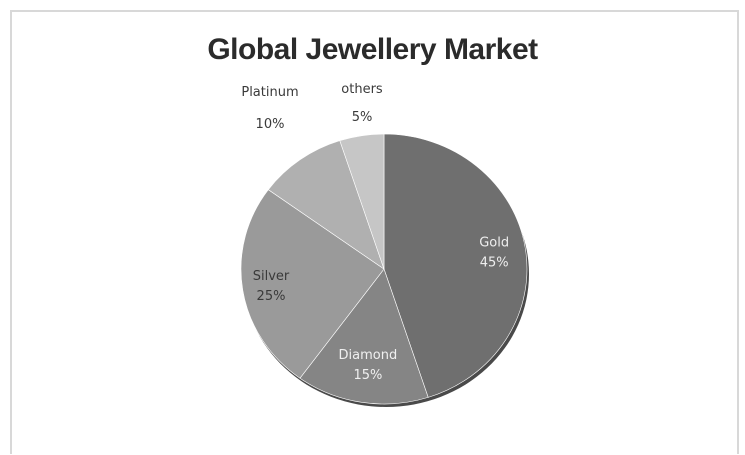 This screenshot has height=455, width=745. What do you see at coordinates (494, 243) in the screenshot?
I see `slice-label-gold: Gold` at bounding box center [494, 243].